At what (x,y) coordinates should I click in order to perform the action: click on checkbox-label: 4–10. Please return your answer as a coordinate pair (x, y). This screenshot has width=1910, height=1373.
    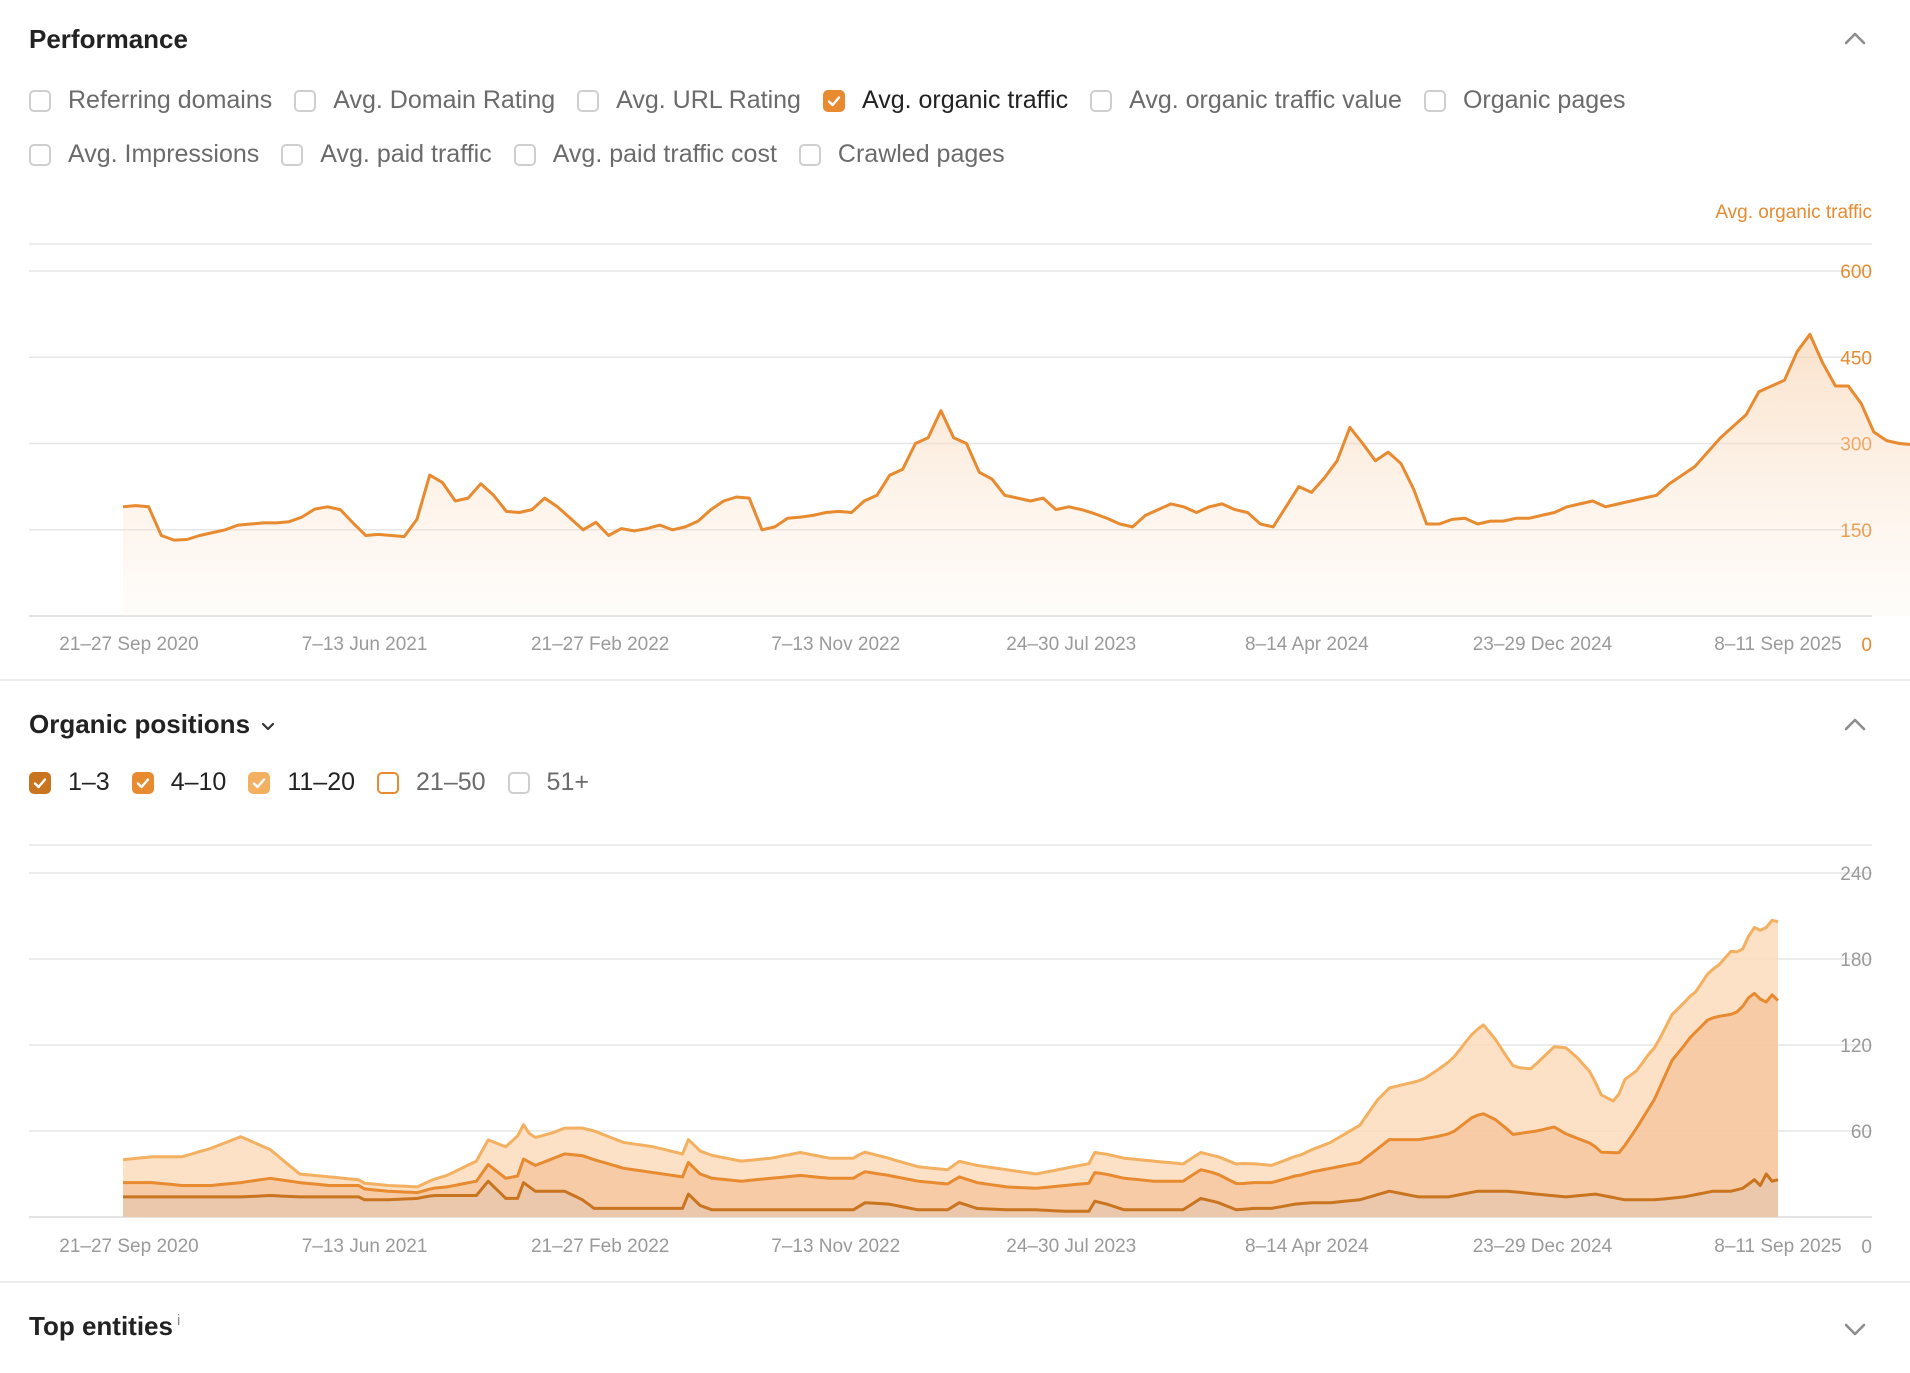
    Looking at the image, I should click on (198, 782).